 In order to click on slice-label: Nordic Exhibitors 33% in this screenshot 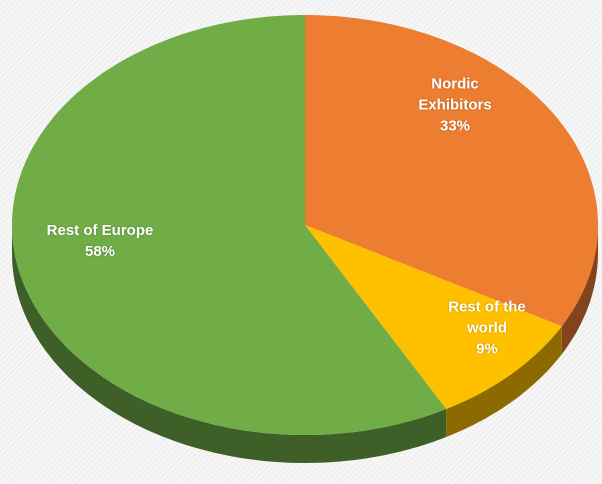, I will do `click(455, 105)`.